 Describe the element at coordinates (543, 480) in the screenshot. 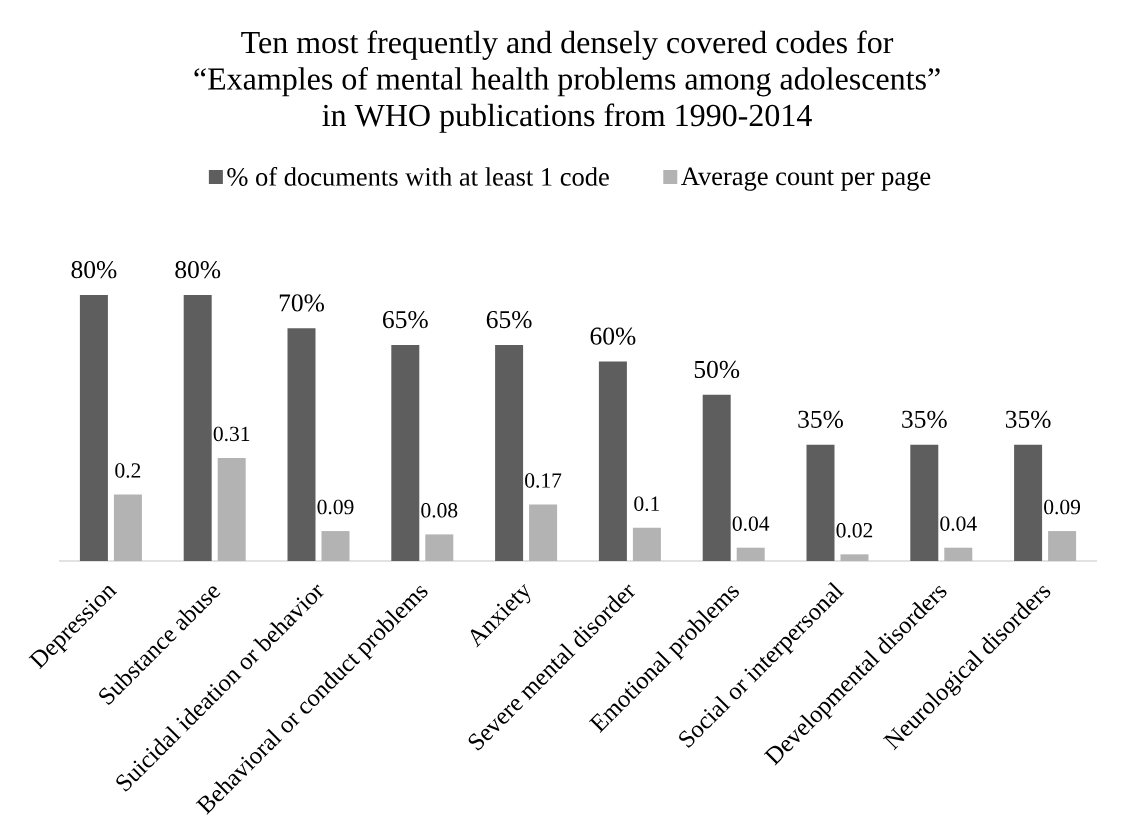

I see `data-label: 0.17` at that location.